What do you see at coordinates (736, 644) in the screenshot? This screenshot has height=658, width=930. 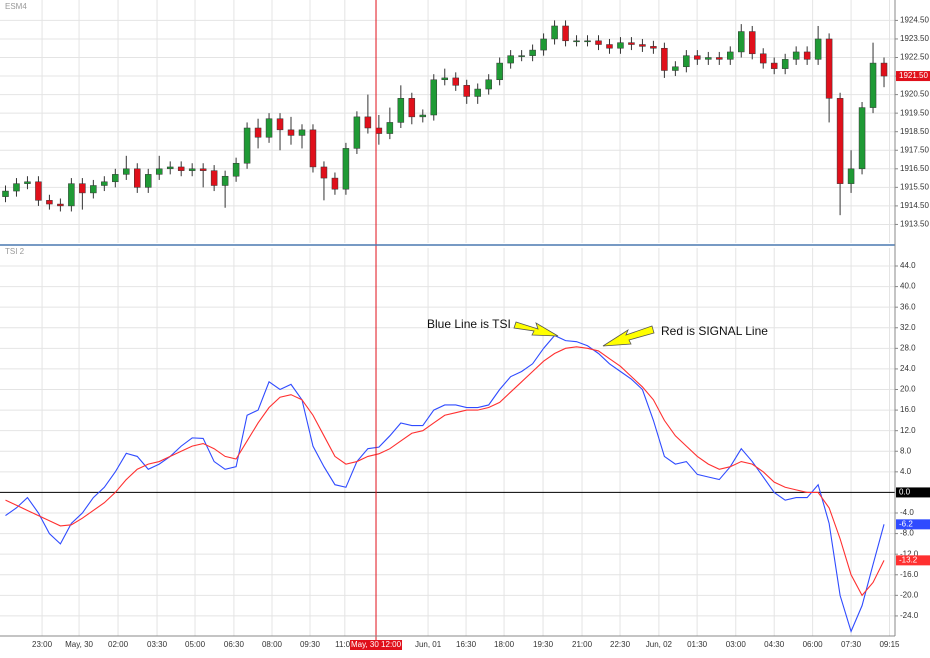 I see `x-tick-label: 03:00` at bounding box center [736, 644].